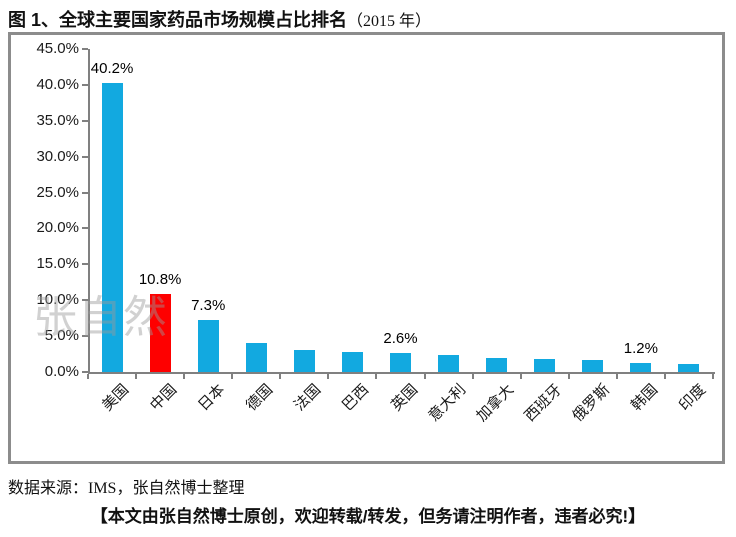 Image resolution: width=736 pixels, height=537 pixels. I want to click on y-axis-tick-label: 20.0%, so click(57, 228).